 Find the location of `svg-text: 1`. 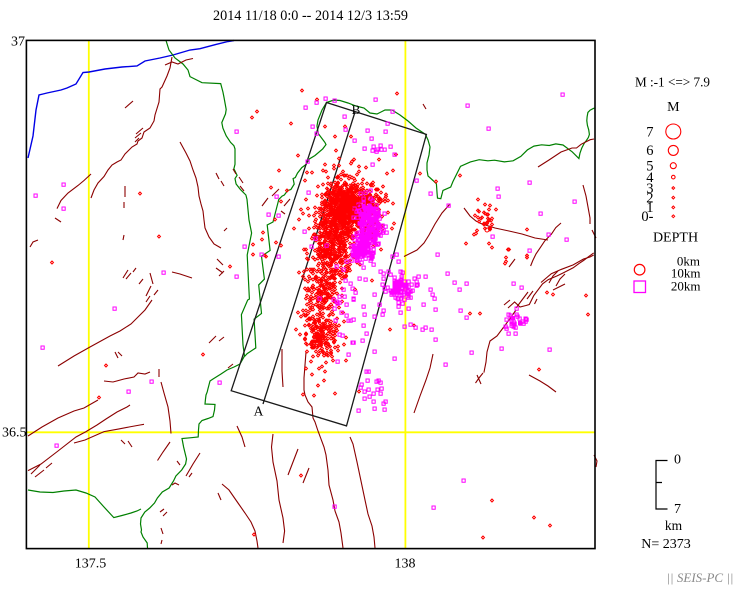

svg-text: 1 is located at coordinates (649, 208).